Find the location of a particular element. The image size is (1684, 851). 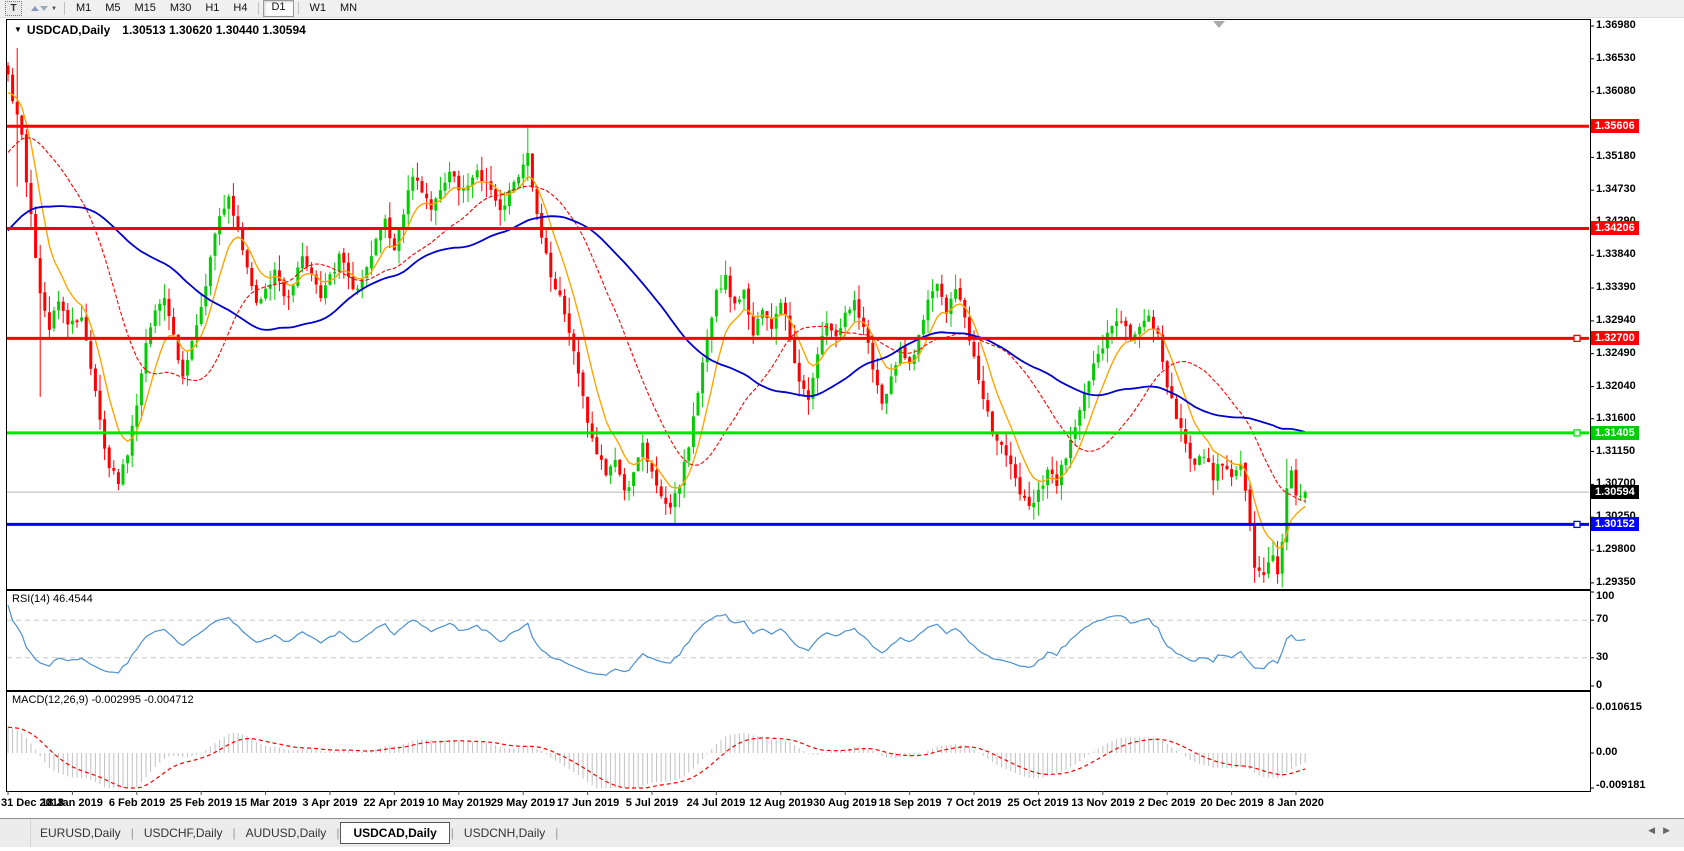

level-price-tag: 1.31405 is located at coordinates (1615, 433).